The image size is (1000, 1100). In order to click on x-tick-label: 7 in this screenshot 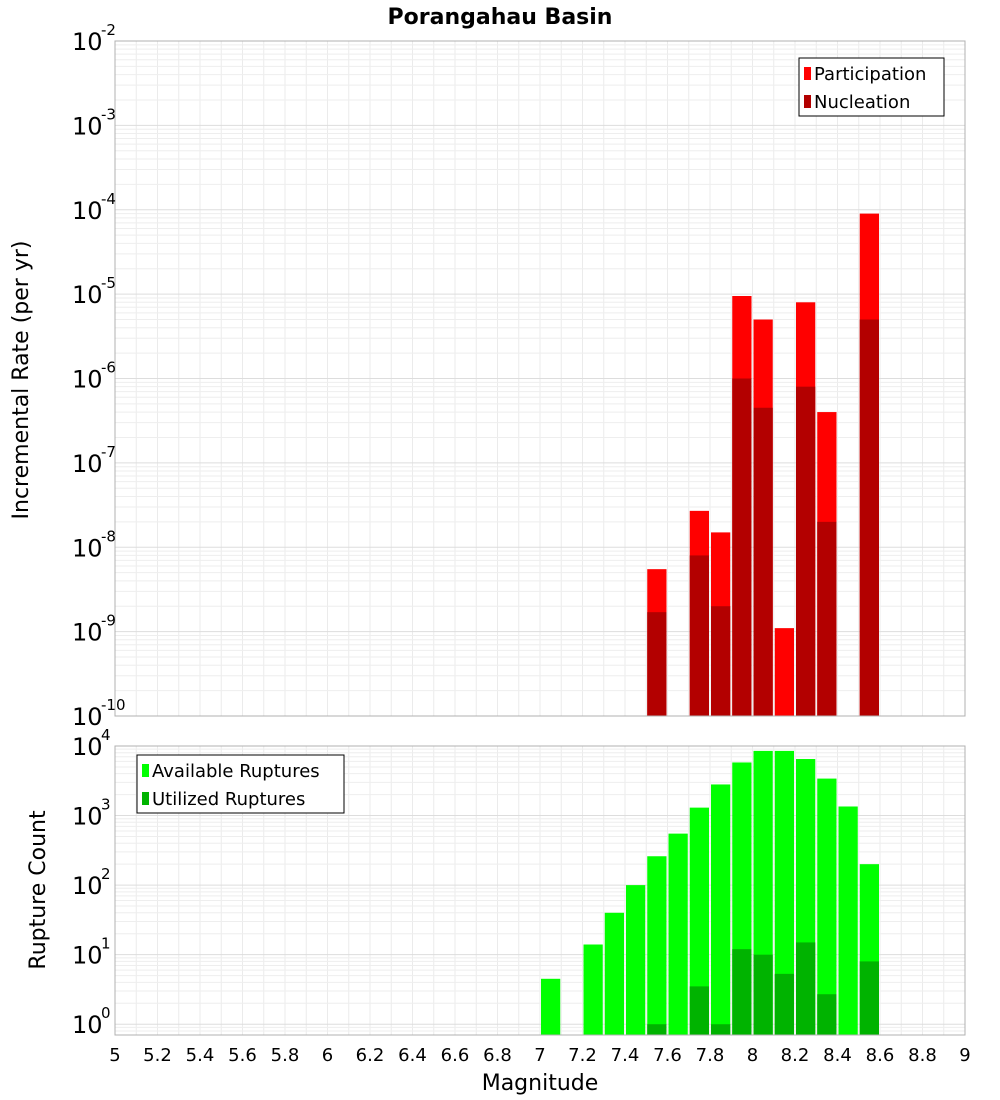, I will do `click(539, 1055)`.